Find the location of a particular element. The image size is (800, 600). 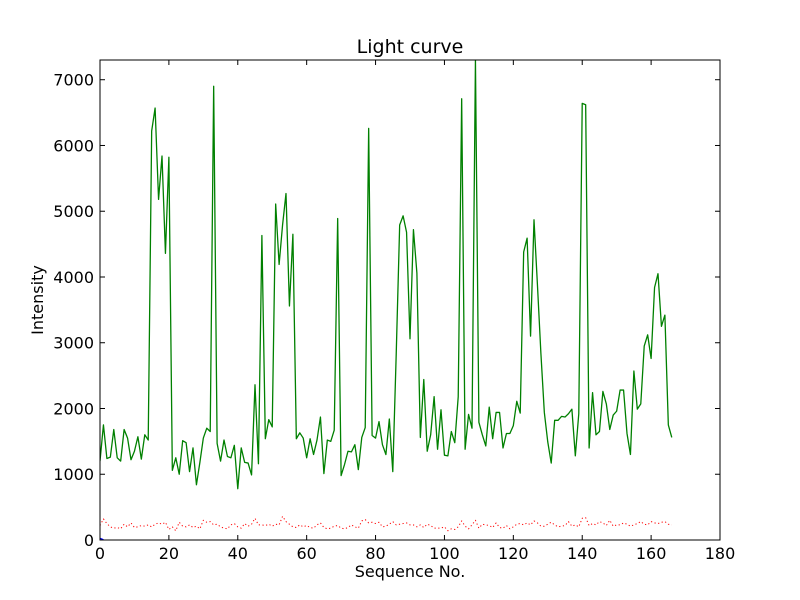

y-tick-label: 3000 is located at coordinates (73, 343).